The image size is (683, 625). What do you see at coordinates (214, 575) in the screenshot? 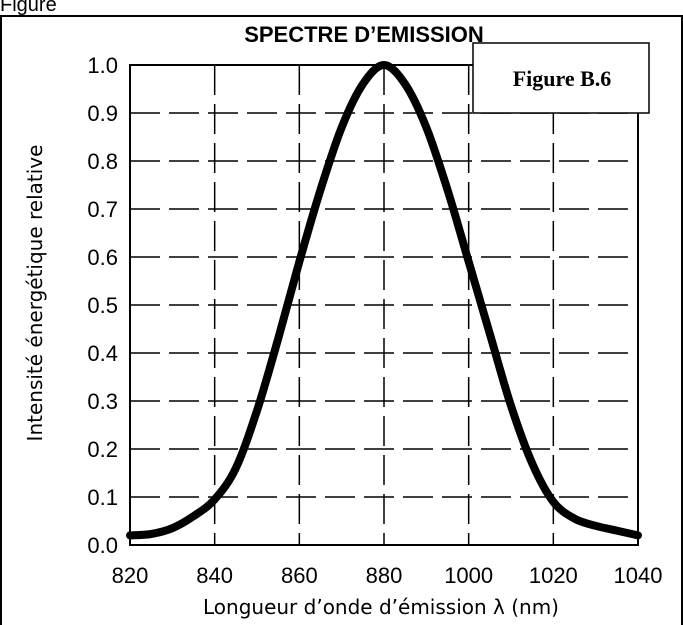
I see `x-tick-label: 840` at bounding box center [214, 575].